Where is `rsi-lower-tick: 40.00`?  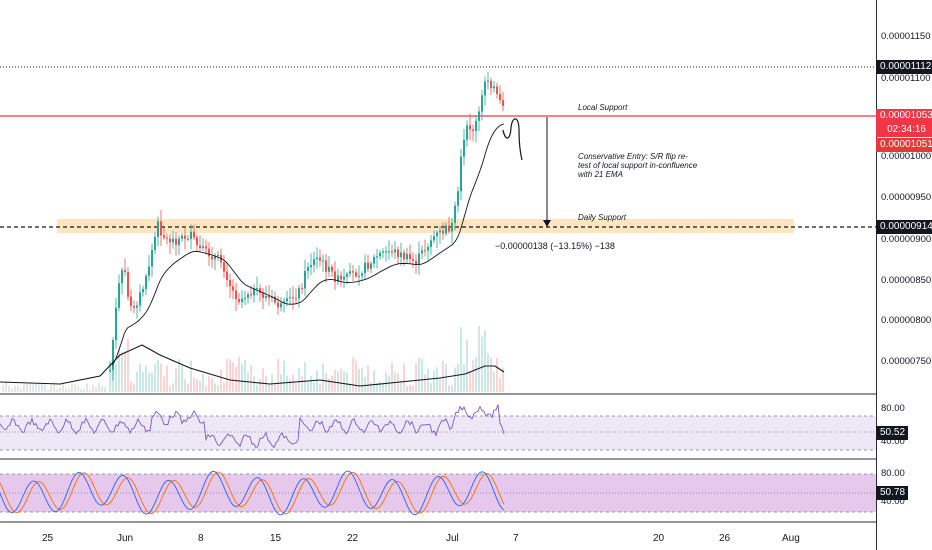
rsi-lower-tick: 40.00 is located at coordinates (893, 441).